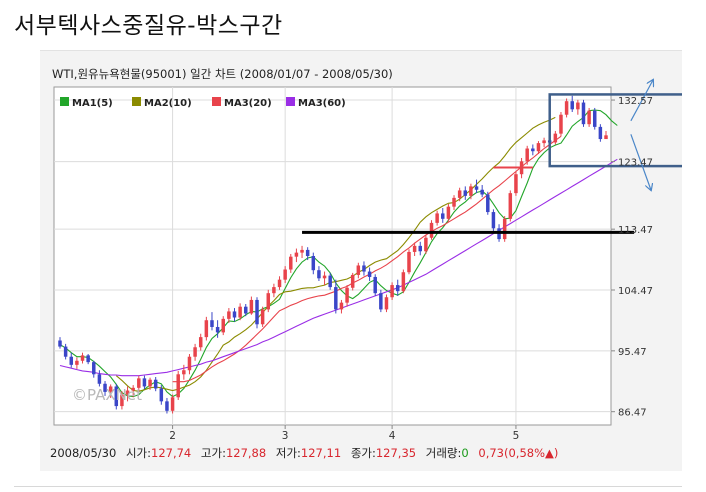  Describe the element at coordinates (246, 453) in the screenshot. I see `footer-high-value: 127,88` at that location.